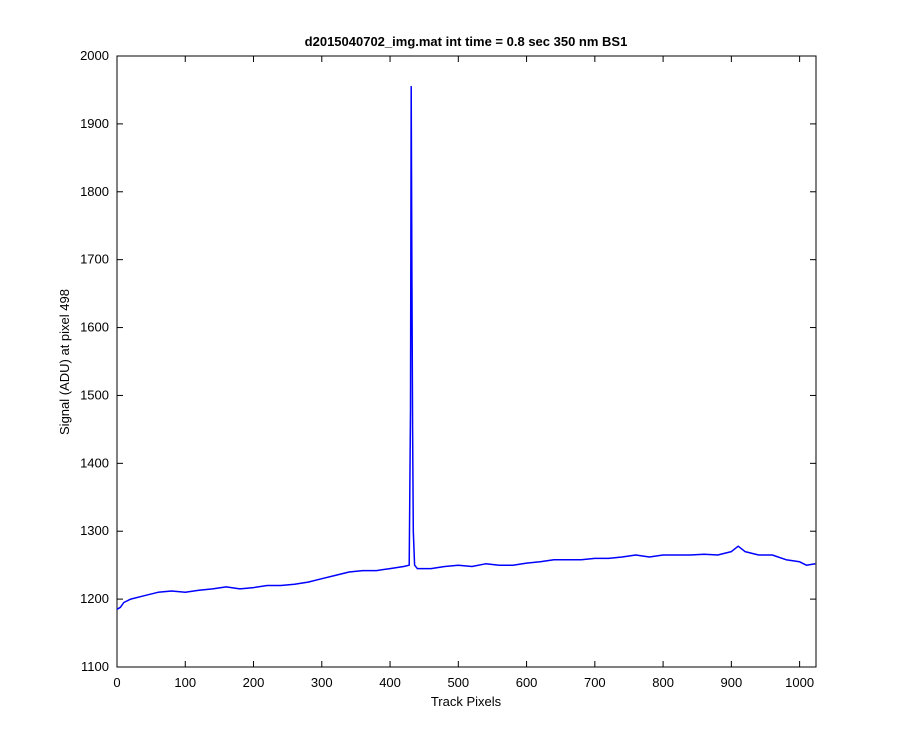  I want to click on y-tick-label: 1700, so click(94, 259).